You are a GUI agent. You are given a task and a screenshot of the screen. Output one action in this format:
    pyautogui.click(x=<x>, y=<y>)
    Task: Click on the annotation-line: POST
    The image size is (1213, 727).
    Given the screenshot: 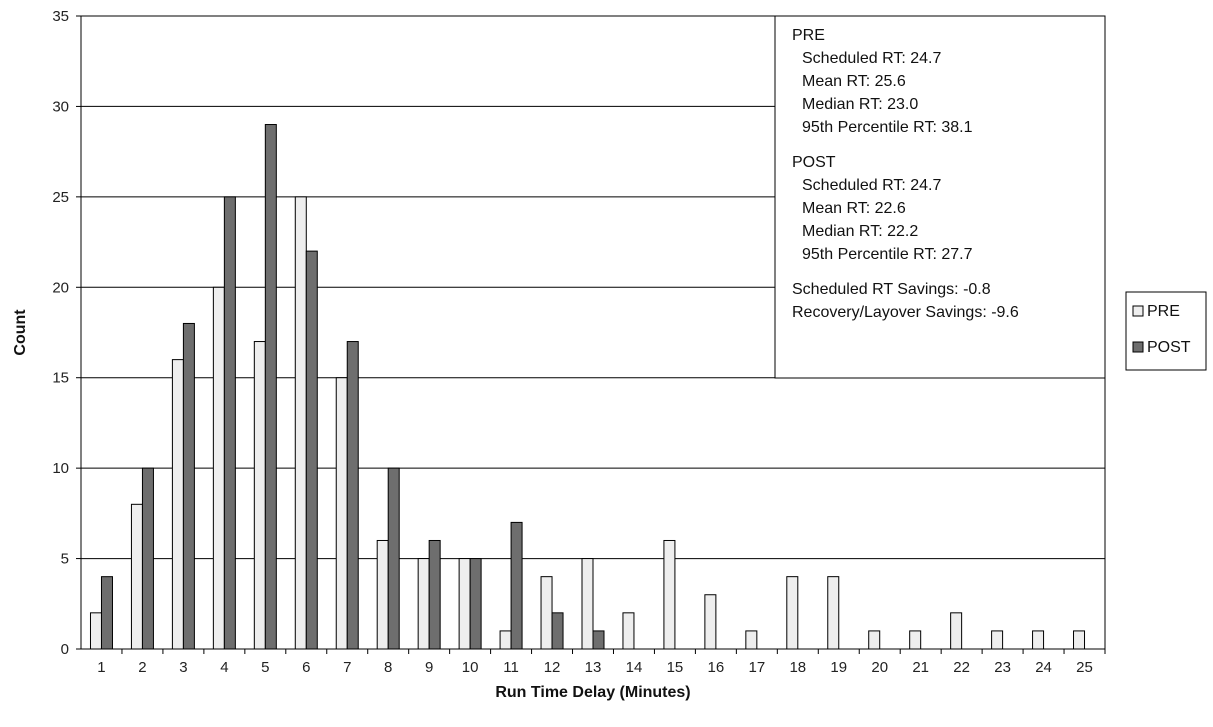 What is the action you would take?
    pyautogui.click(x=814, y=162)
    